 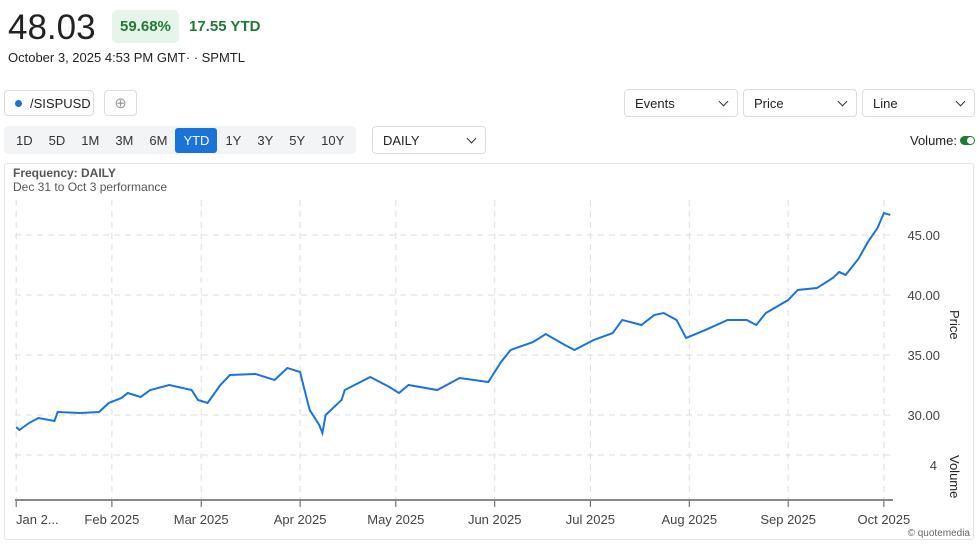 What do you see at coordinates (111, 519) in the screenshot?
I see `x-tick-label: Feb 2025` at bounding box center [111, 519].